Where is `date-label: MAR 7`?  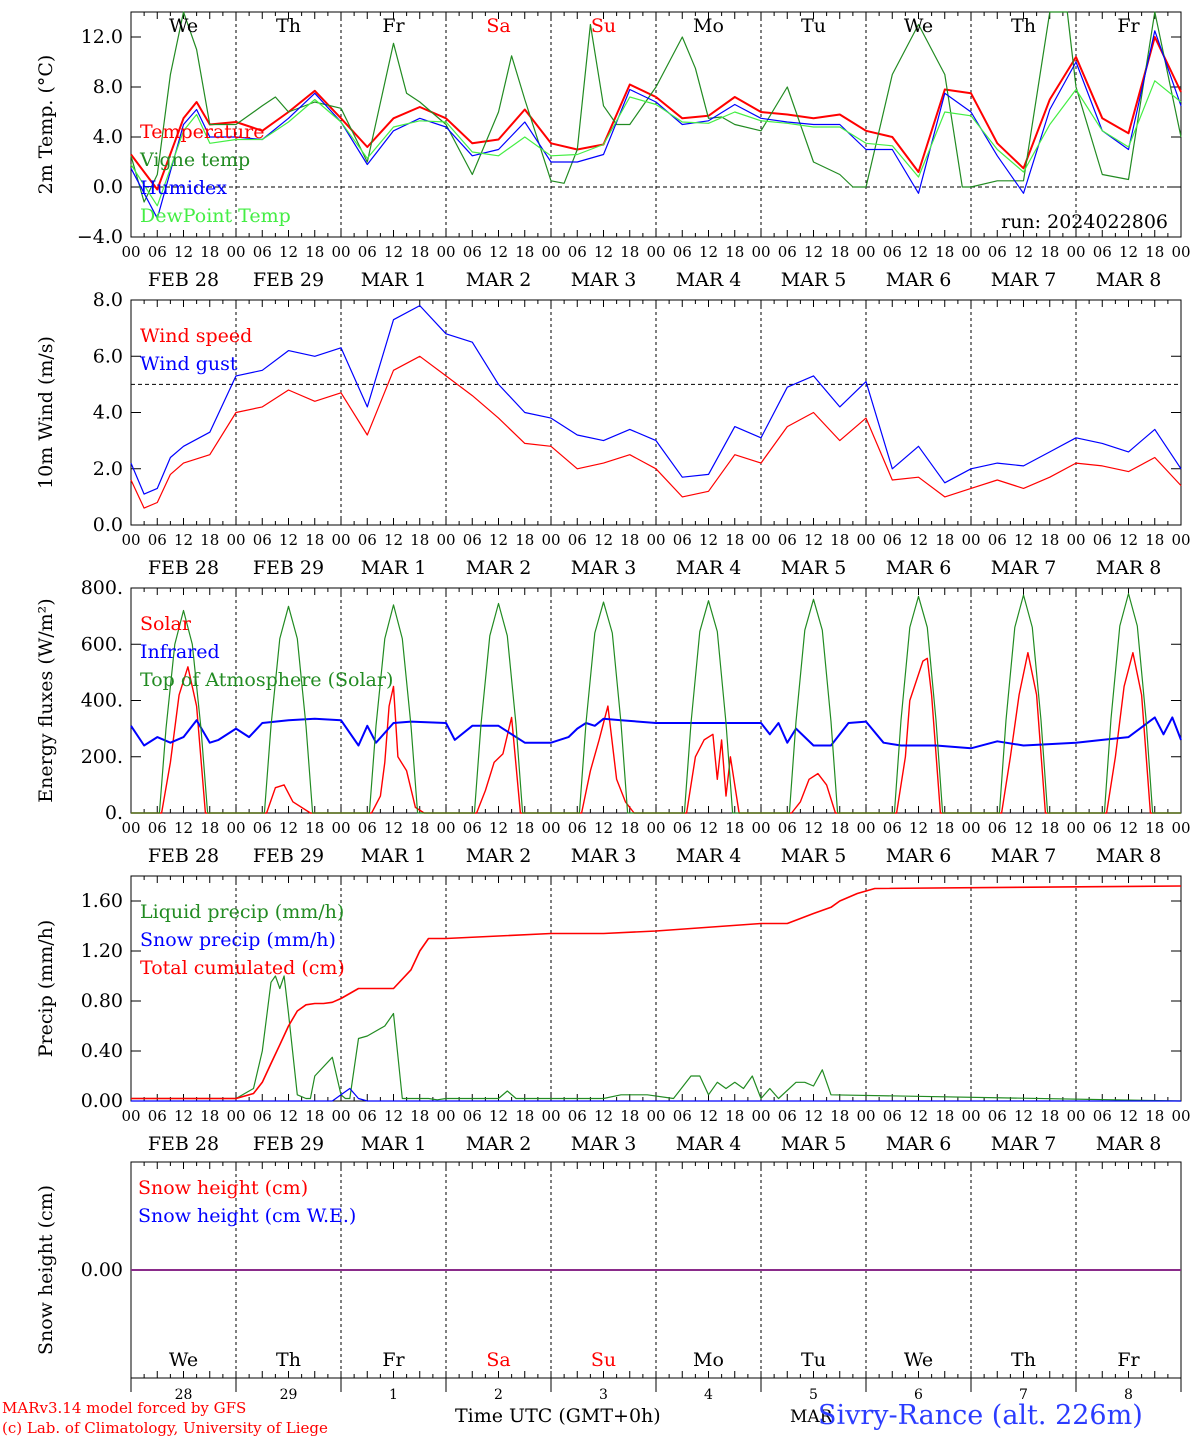 date-label: MAR 7 is located at coordinates (1024, 856).